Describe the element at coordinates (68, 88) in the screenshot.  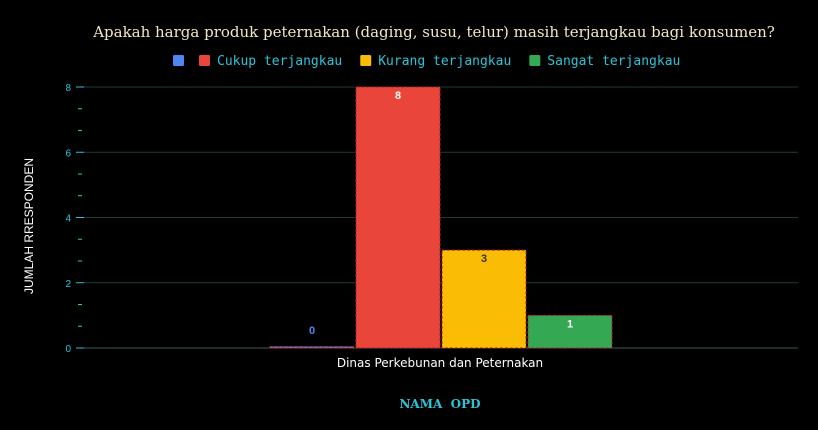
I see `y-tick-label: 8` at that location.